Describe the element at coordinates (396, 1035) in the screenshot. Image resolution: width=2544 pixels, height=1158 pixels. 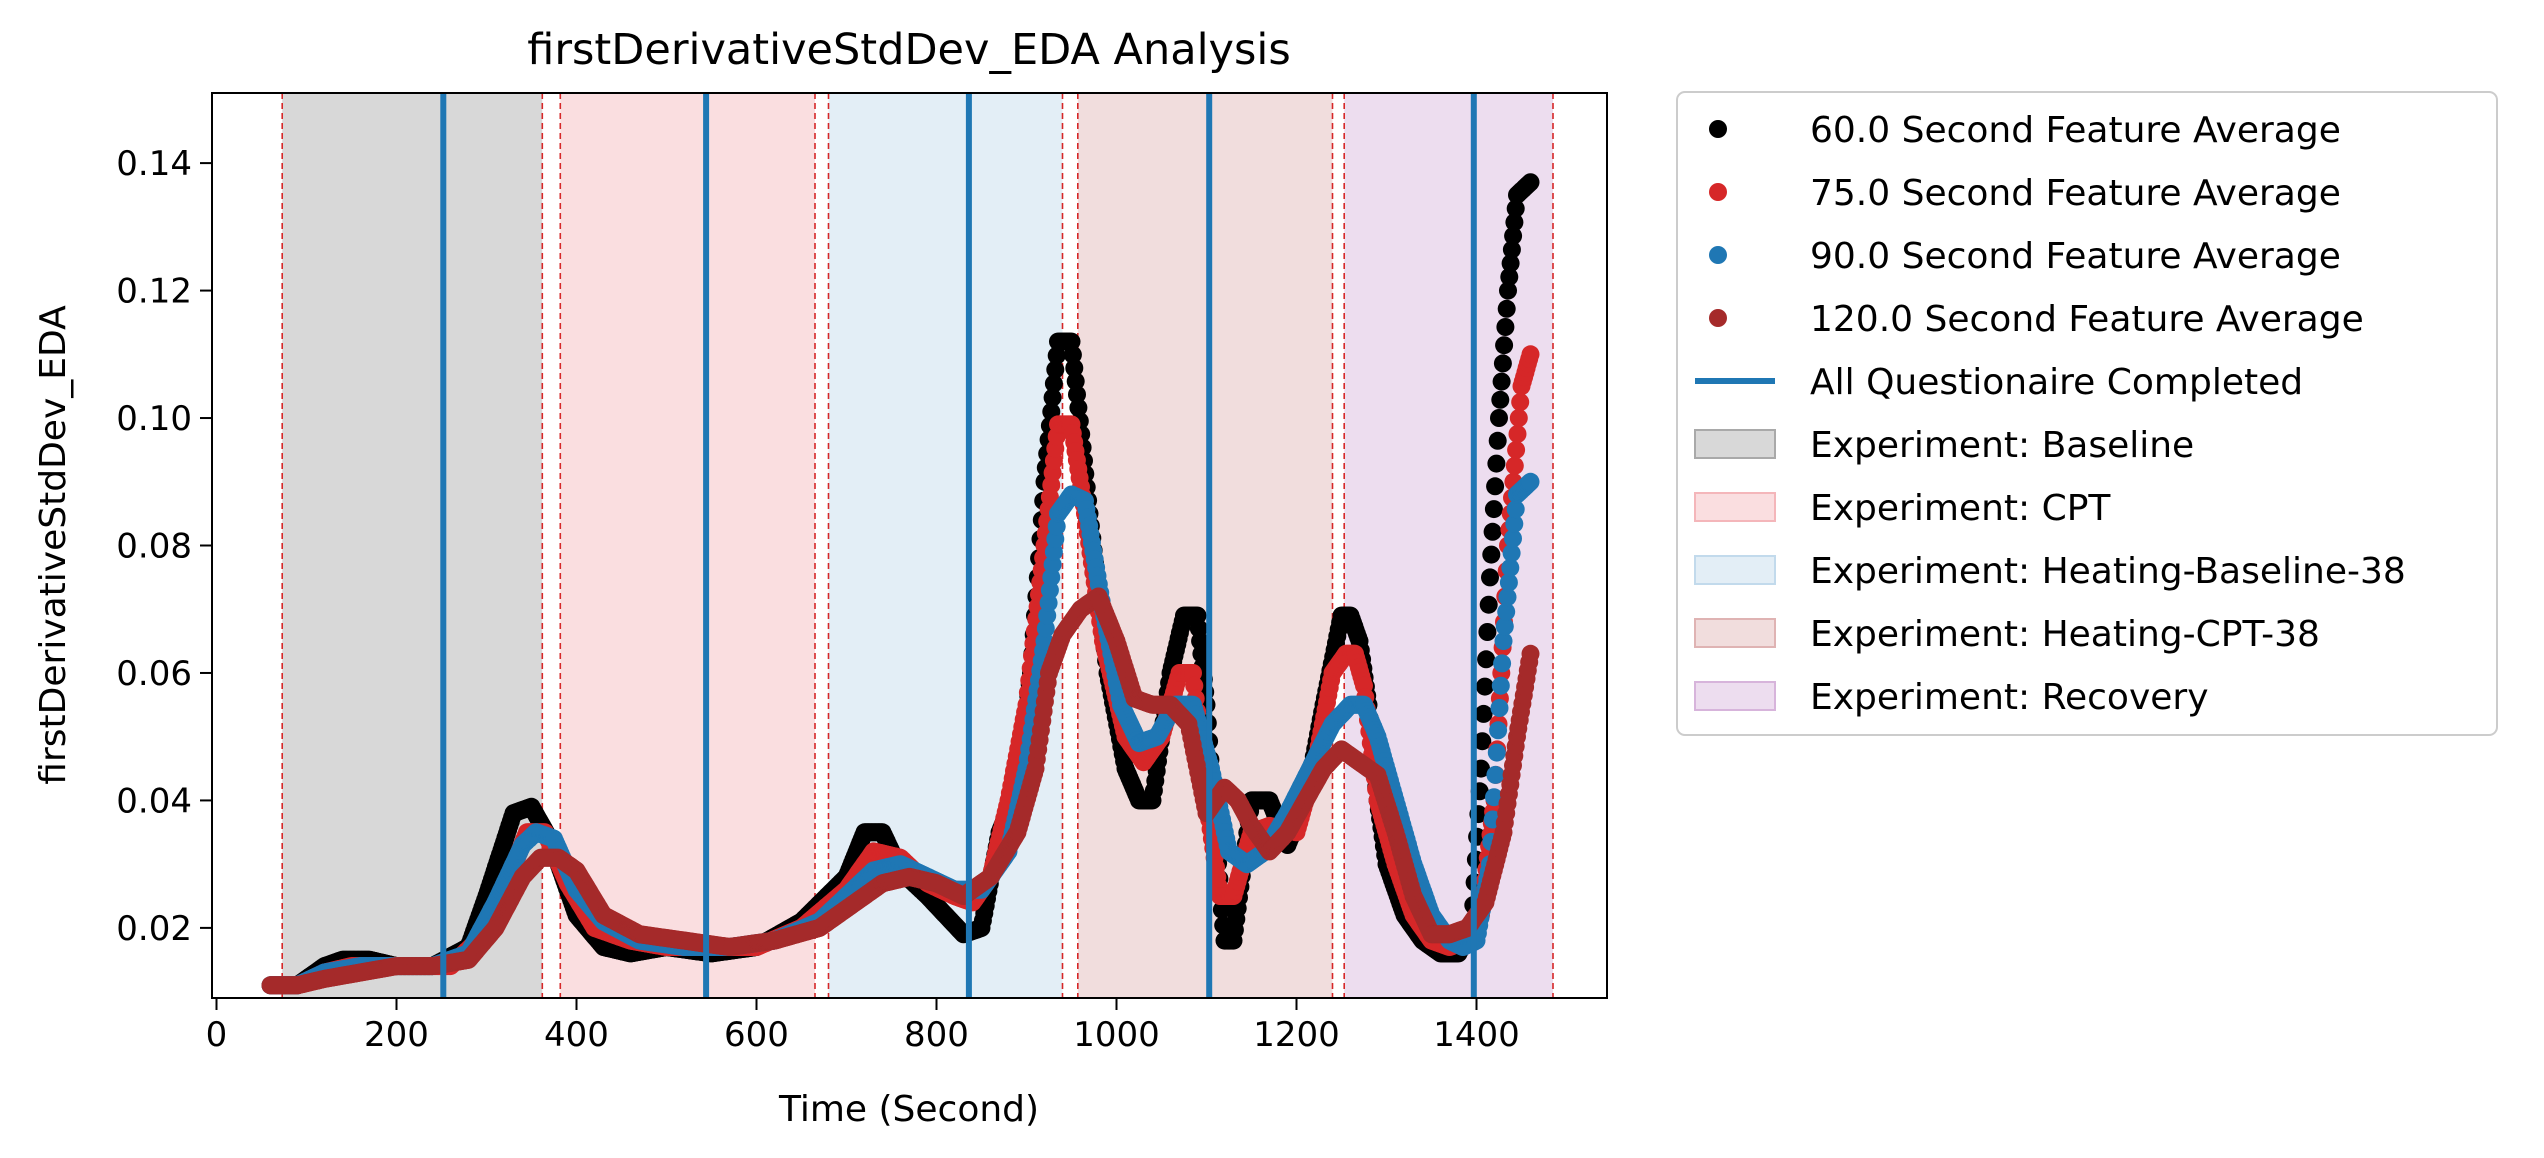
I see `x-tick-label: 200` at that location.